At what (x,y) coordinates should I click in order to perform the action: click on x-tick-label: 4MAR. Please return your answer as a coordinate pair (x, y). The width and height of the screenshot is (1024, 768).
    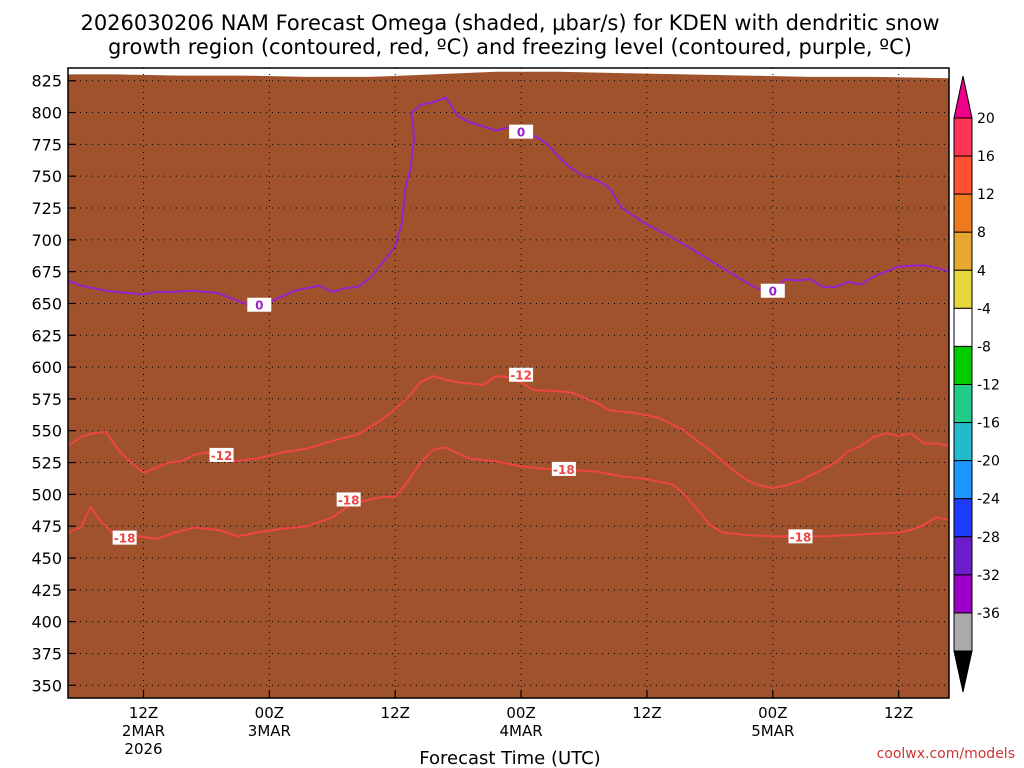
    Looking at the image, I should click on (520, 731).